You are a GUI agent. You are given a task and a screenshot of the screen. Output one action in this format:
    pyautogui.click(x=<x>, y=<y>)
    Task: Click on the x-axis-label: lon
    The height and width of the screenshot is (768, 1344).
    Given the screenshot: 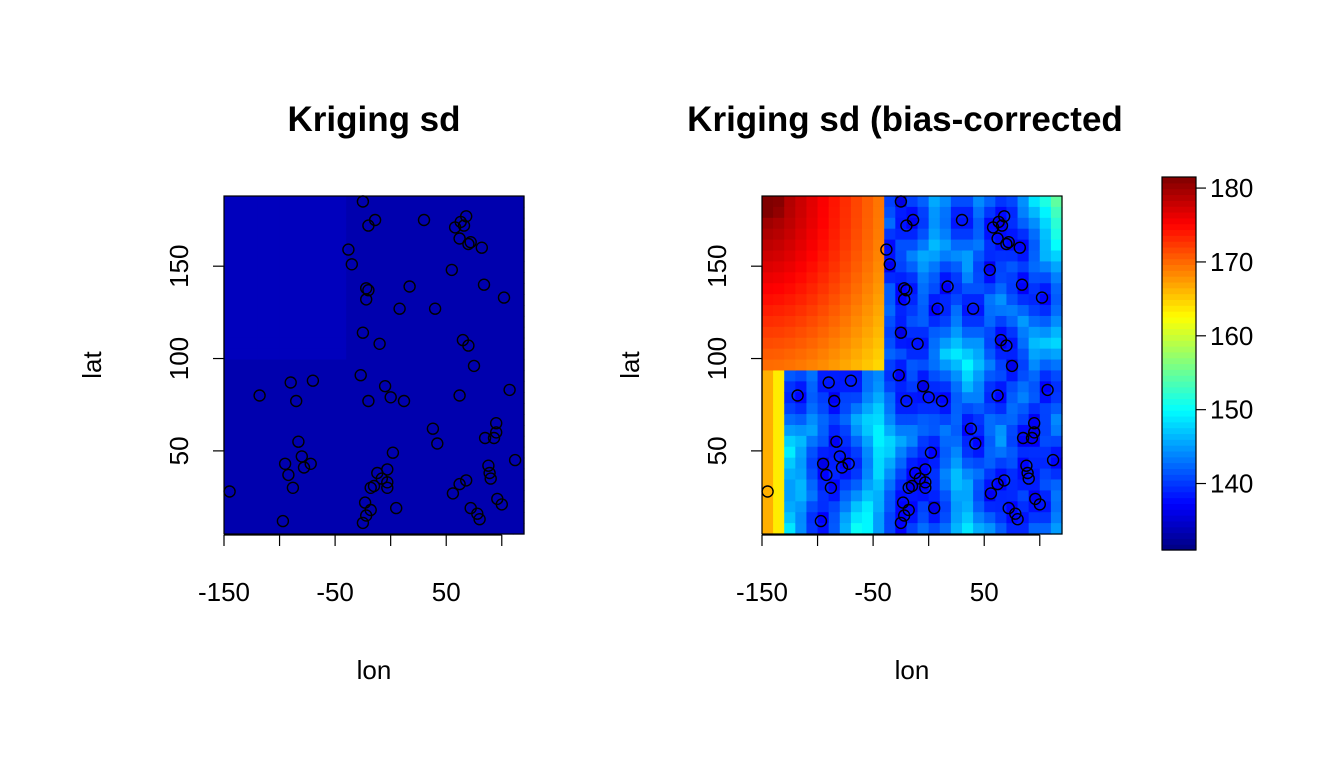 What is the action you would take?
    pyautogui.click(x=912, y=670)
    